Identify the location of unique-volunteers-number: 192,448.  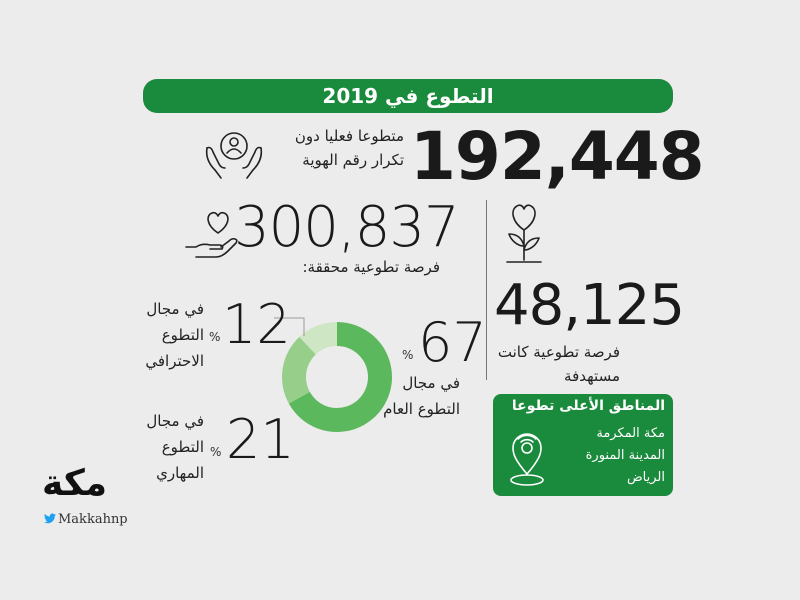
(557, 156).